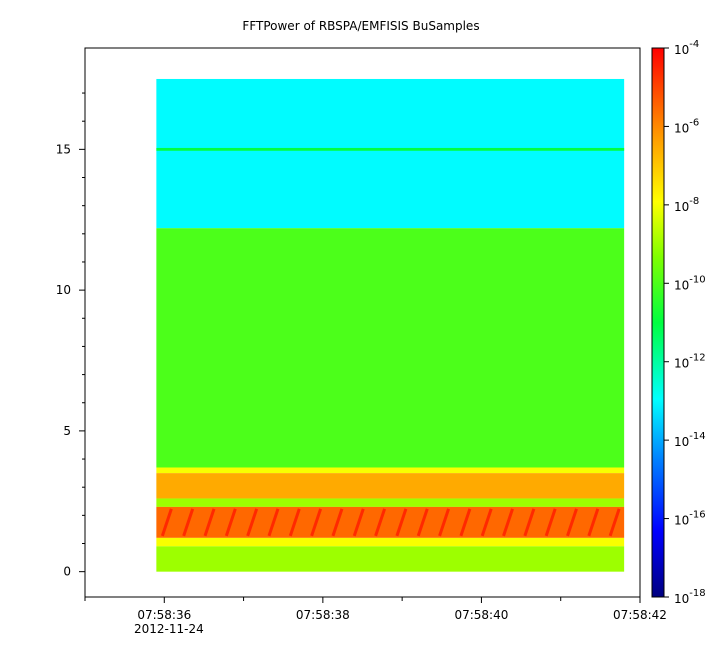 The width and height of the screenshot is (724, 656). What do you see at coordinates (686, 48) in the screenshot?
I see `colorbar-tick-label: 10⁻⁴` at bounding box center [686, 48].